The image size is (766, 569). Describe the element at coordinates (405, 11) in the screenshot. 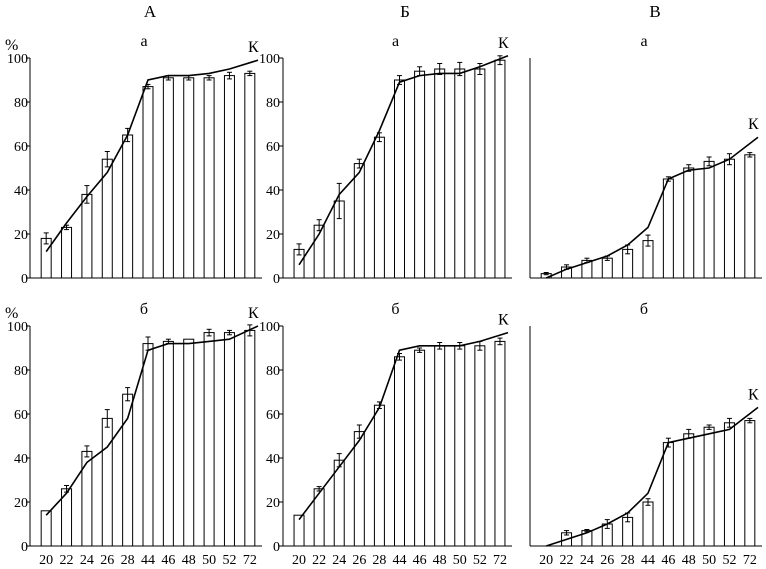

I see `column-header-b: Б` at that location.